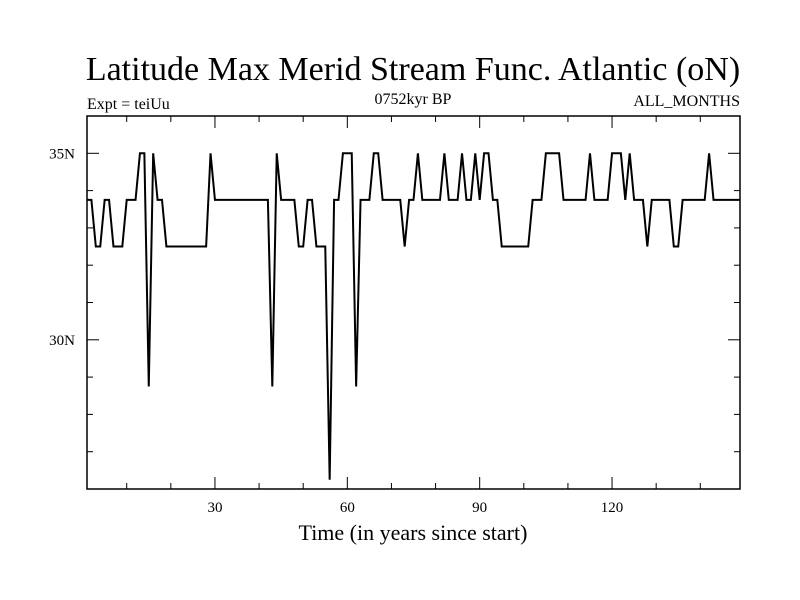 Image resolution: width=800 pixels, height=600 pixels. What do you see at coordinates (214, 508) in the screenshot?
I see `x-tick-label: 30` at bounding box center [214, 508].